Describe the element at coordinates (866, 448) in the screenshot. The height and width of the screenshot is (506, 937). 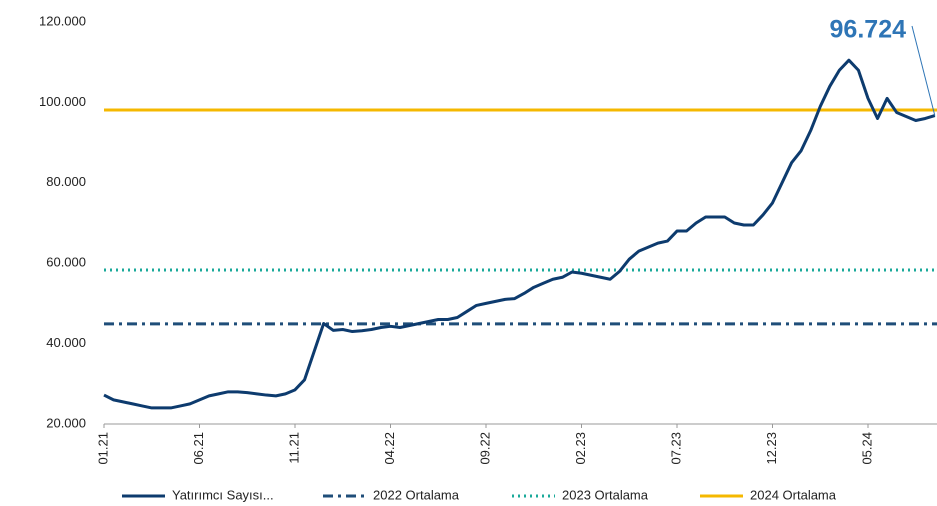
I see `x-tick-label: 05.24` at that location.